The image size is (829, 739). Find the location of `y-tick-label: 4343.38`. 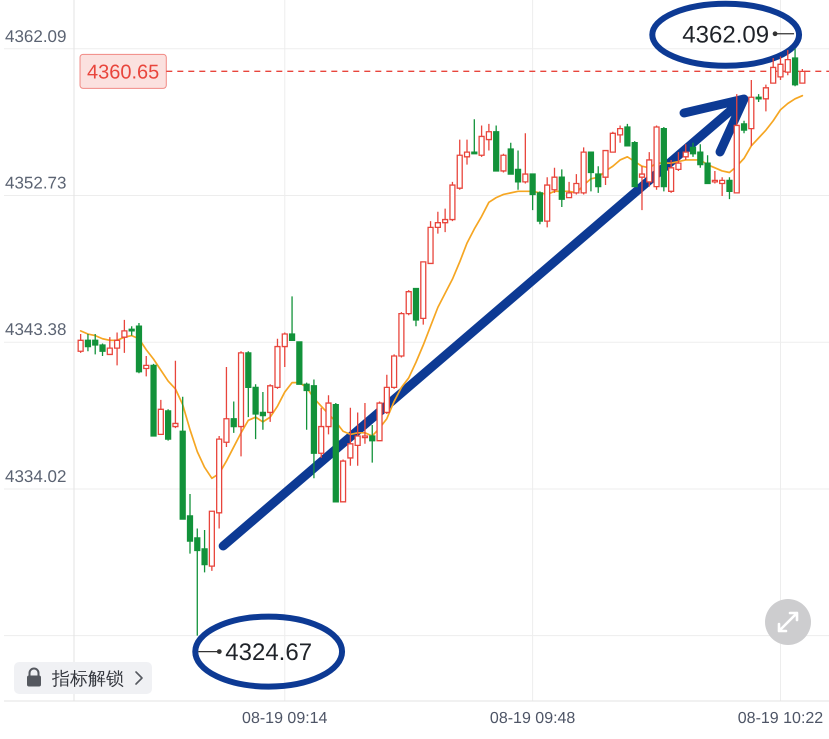

y-tick-label: 4343.38 is located at coordinates (35, 330).